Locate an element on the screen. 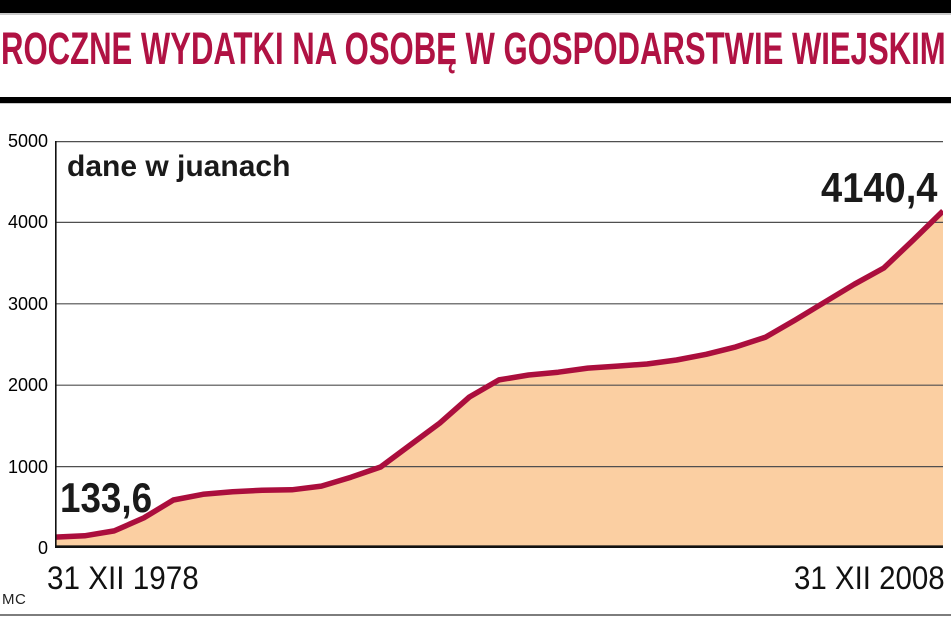 The image size is (951, 620). title-divider-bar is located at coordinates (475, 100).